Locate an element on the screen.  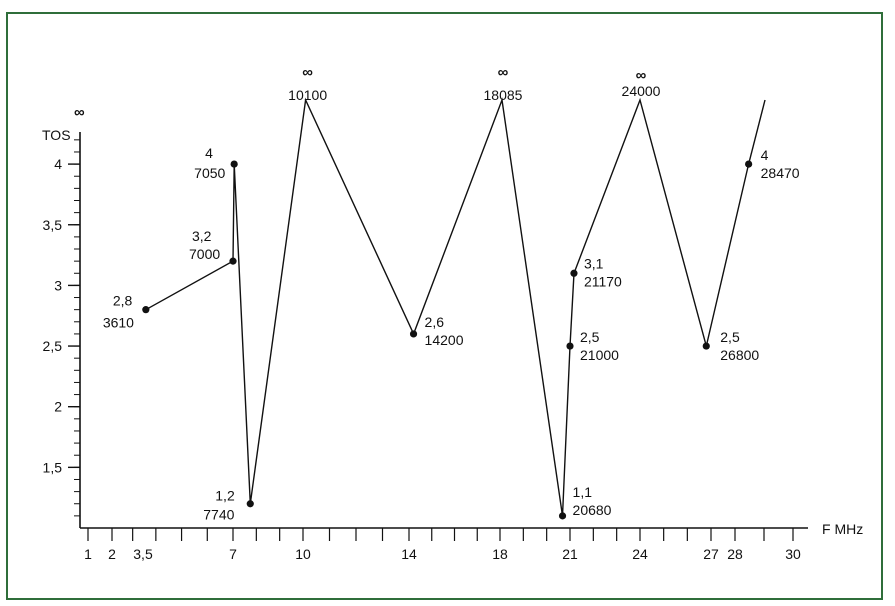
x-minor-ticks is located at coordinates (440, 534).